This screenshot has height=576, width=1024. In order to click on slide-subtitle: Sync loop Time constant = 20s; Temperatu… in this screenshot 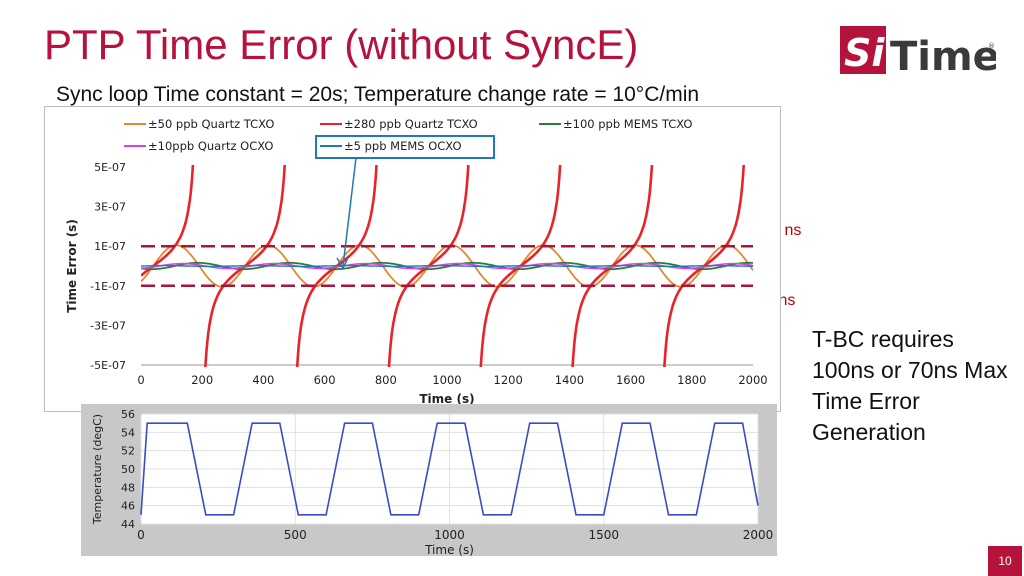, I will do `click(378, 94)`.